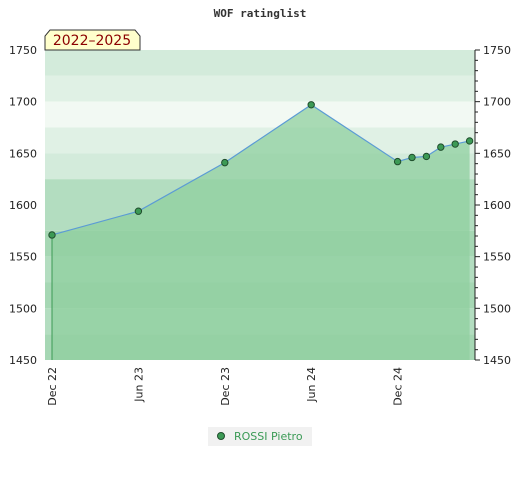  I want to click on y-tick-label-left: 1600, so click(23, 205).